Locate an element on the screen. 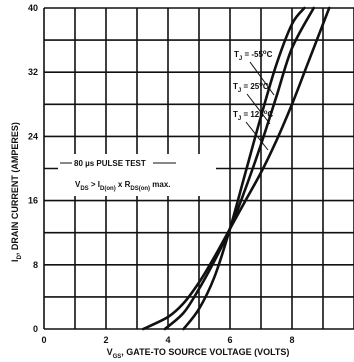 Image resolution: width=354 pixels, height=362 pixels. y-tick-label: 24 is located at coordinates (33, 136).